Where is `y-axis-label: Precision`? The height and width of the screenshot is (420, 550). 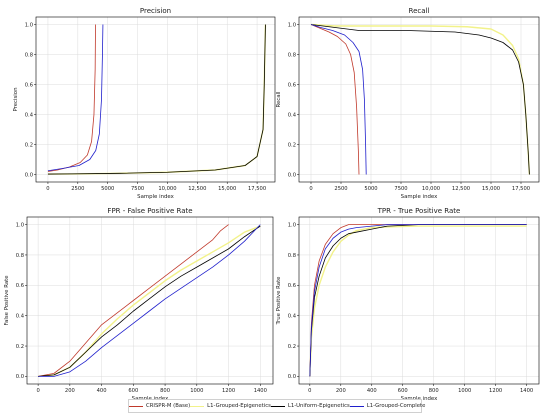 y-axis-label: Precision is located at coordinates (16, 99).